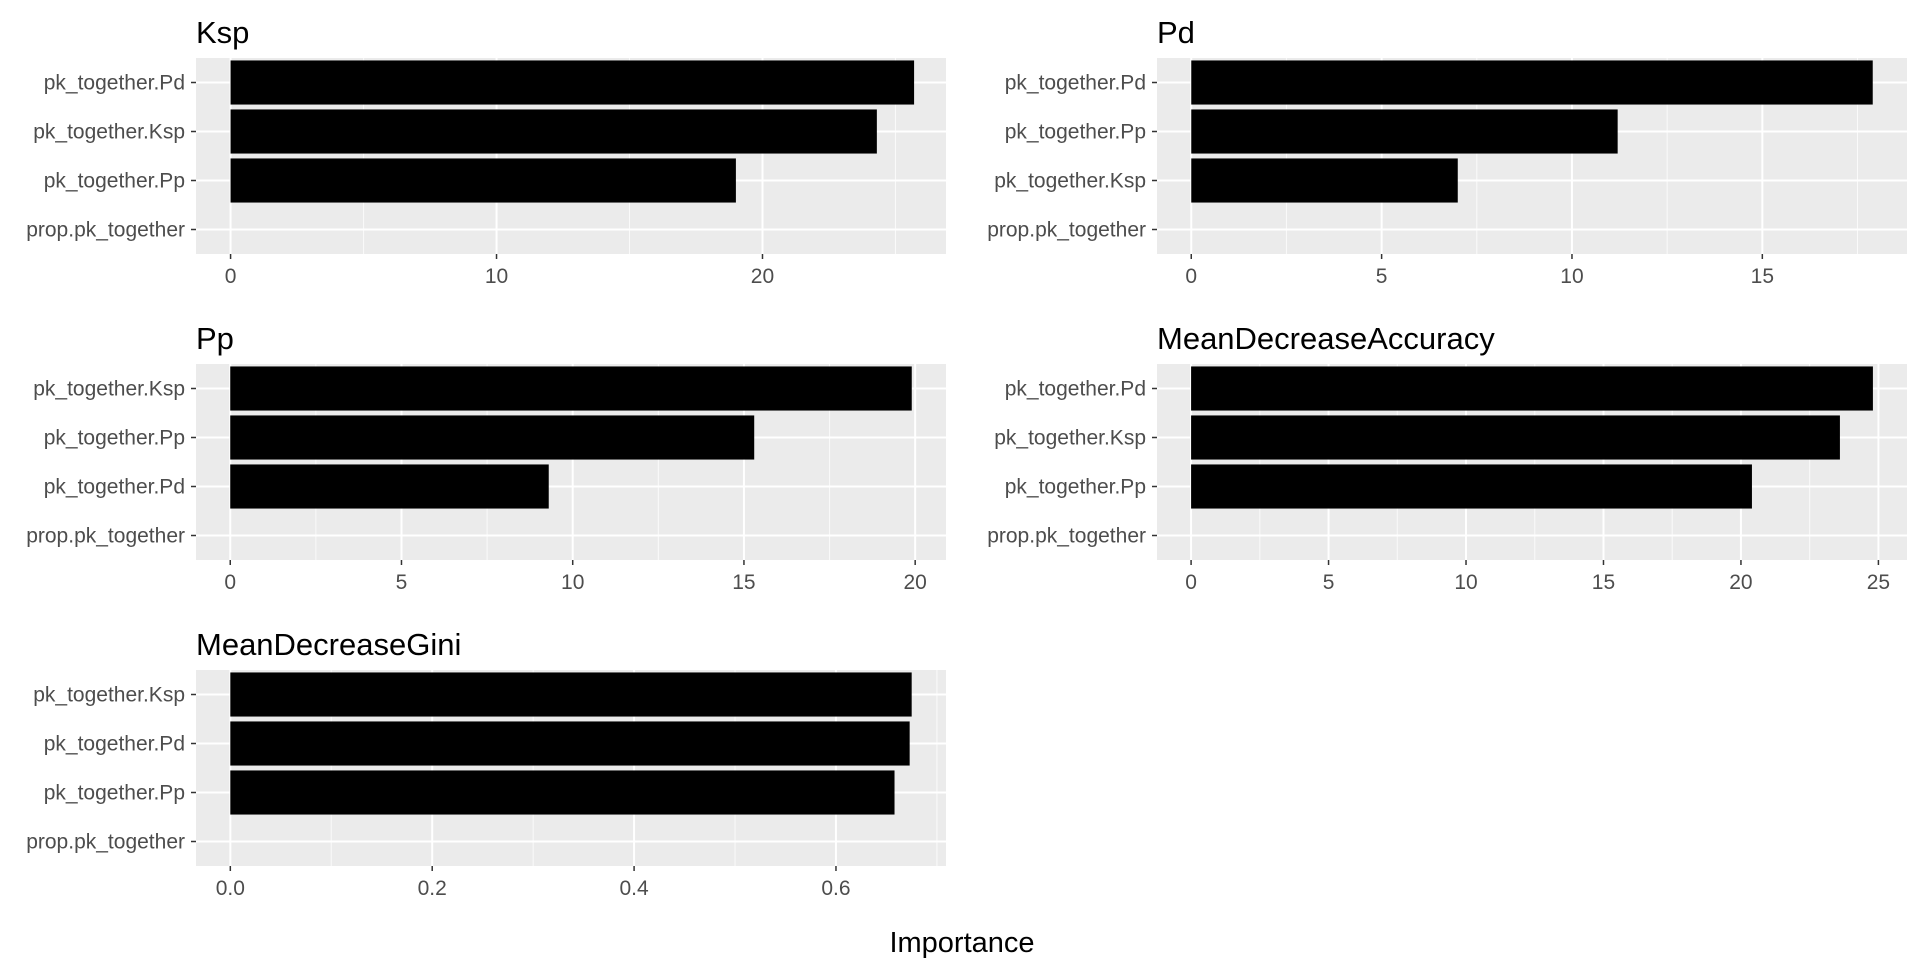 This screenshot has width=1920, height=960. Describe the element at coordinates (215, 338) in the screenshot. I see `panel-title: Pp` at that location.